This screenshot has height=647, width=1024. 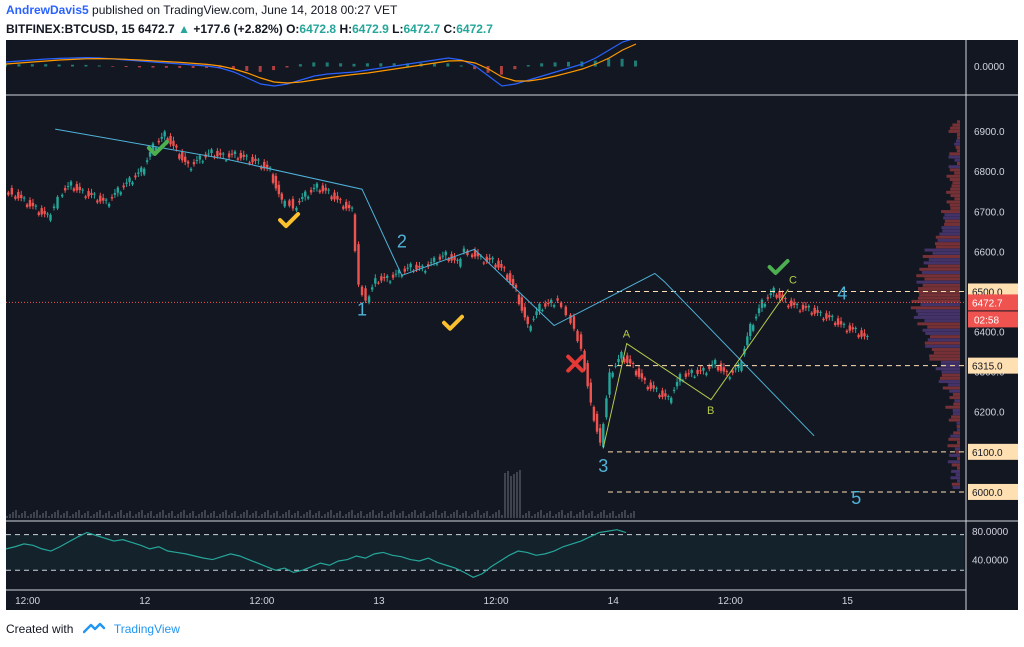 What do you see at coordinates (94, 629) in the screenshot?
I see `tradingview-logo-icon` at bounding box center [94, 629].